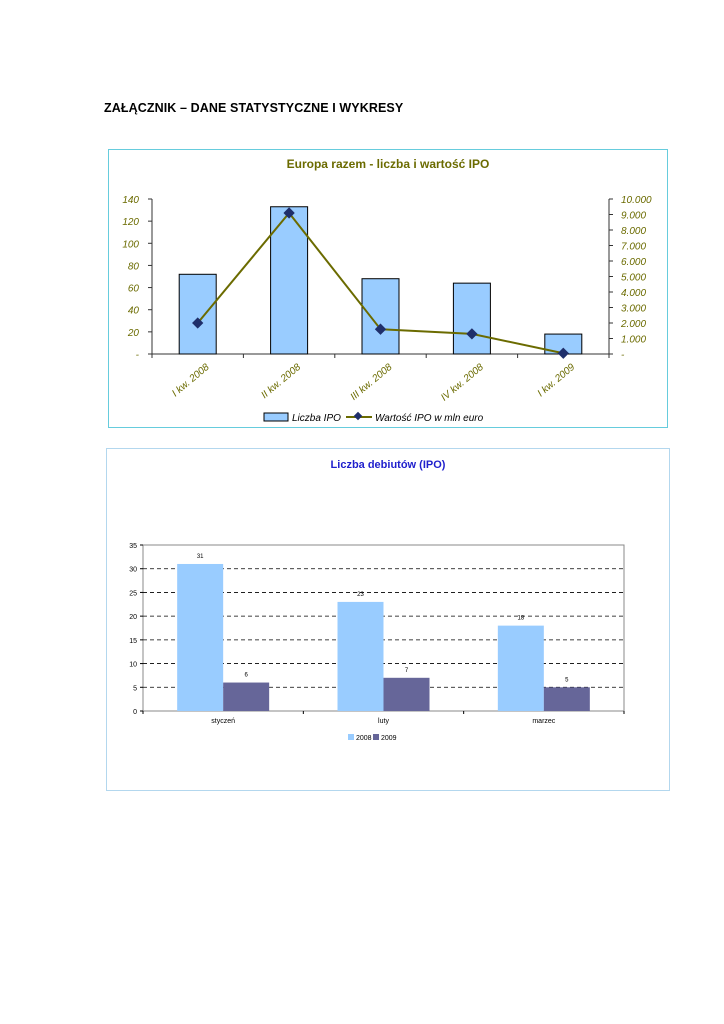  I want to click on legend-marker-wartosc-ipo, so click(358, 416).